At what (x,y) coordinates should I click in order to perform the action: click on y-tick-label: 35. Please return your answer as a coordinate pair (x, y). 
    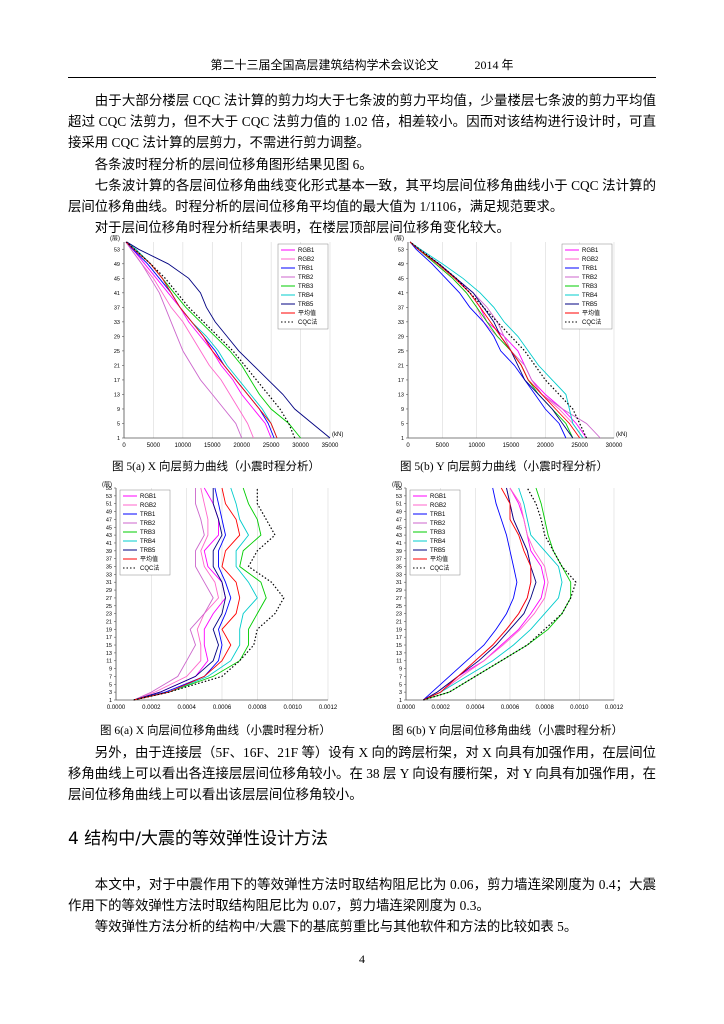
    Looking at the image, I should click on (399, 568).